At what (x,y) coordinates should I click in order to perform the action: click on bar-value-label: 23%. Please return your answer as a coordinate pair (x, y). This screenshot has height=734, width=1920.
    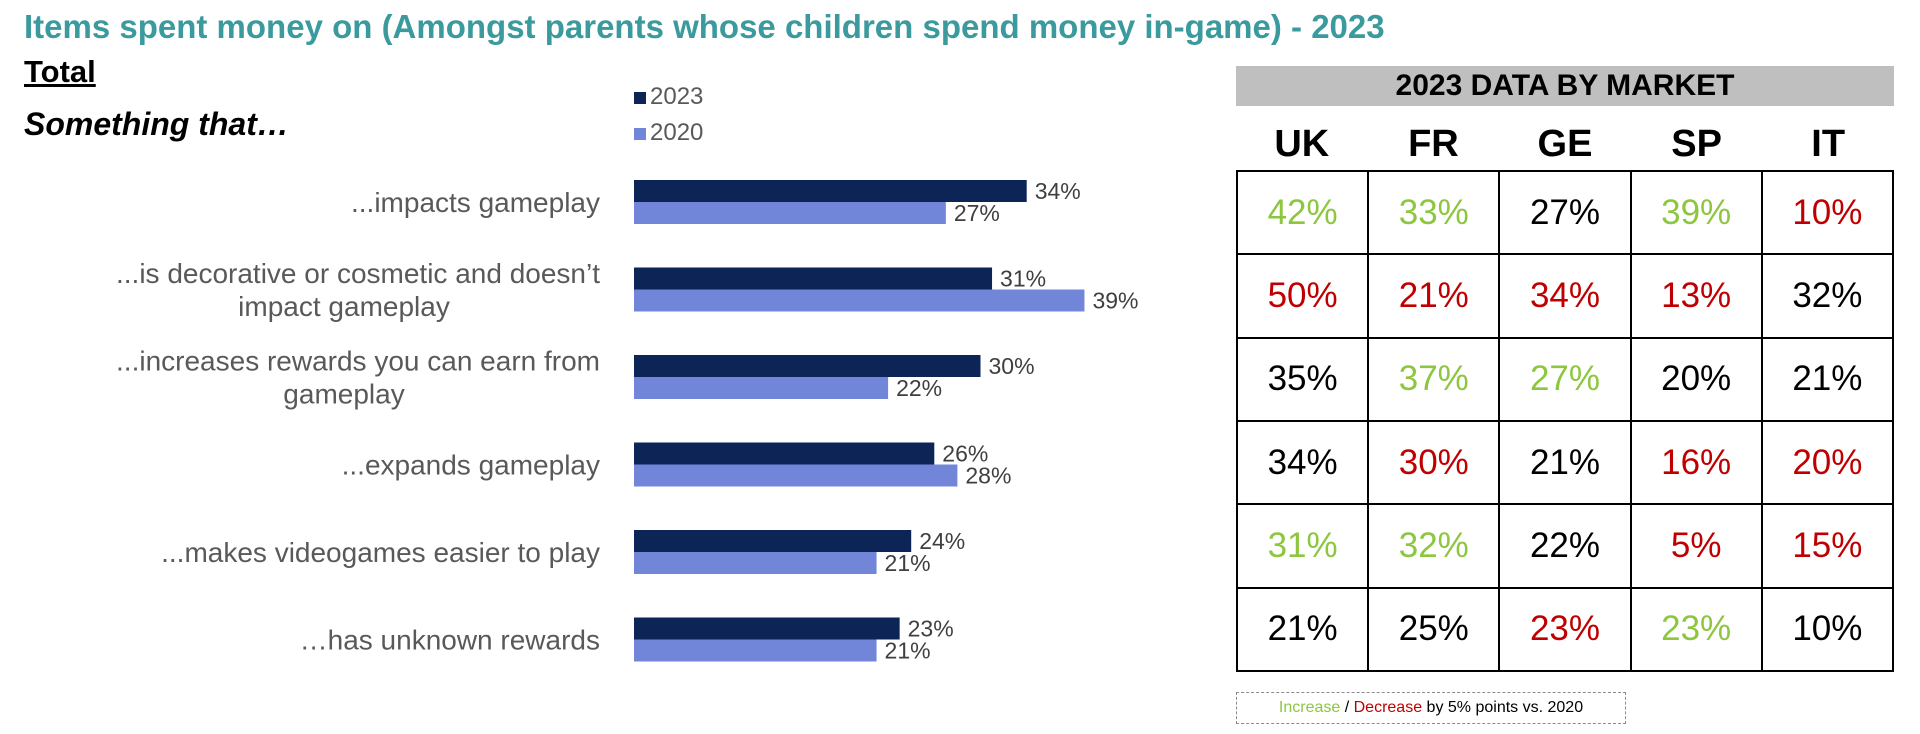
    Looking at the image, I should click on (931, 629).